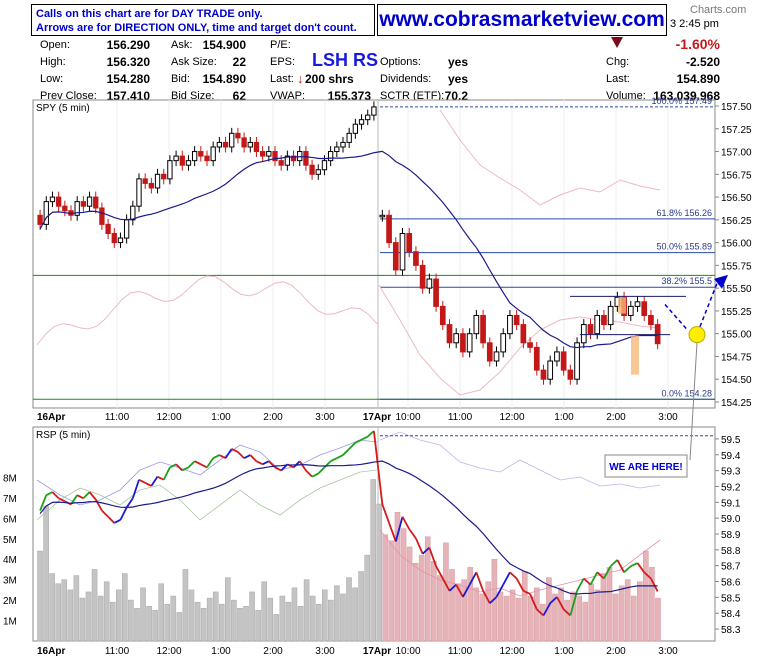  I want to click on bid-size-label: Bid Size:, so click(193, 96).